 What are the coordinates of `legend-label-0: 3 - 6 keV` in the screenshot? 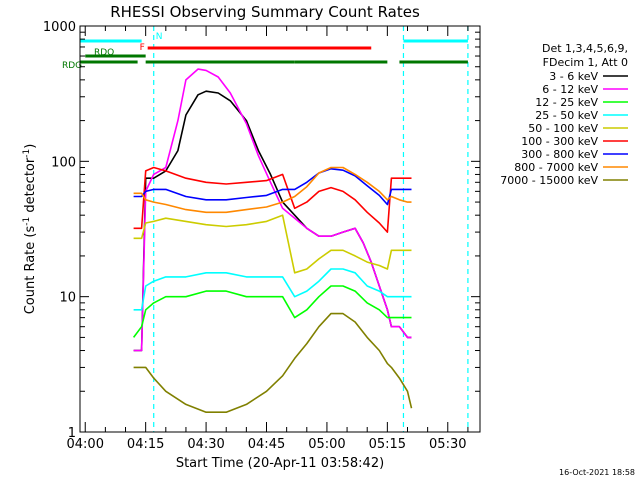 It's located at (573, 76).